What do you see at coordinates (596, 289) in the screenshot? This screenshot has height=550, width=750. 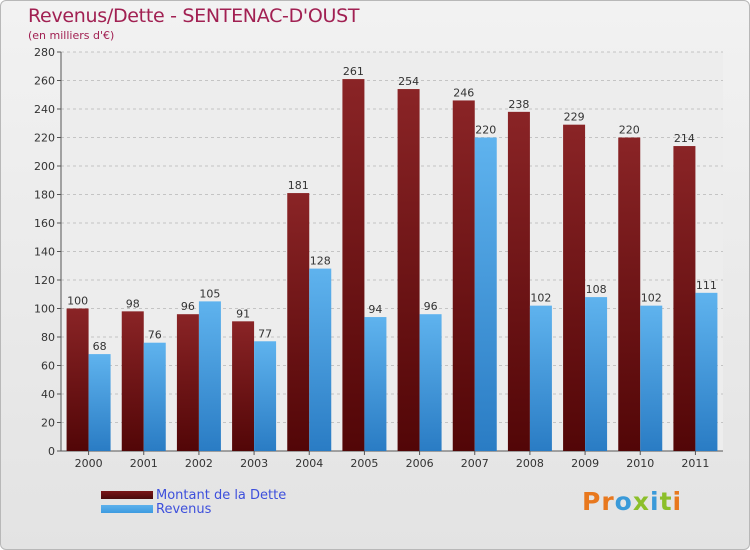 I see `data-label-revenus: 108` at bounding box center [596, 289].